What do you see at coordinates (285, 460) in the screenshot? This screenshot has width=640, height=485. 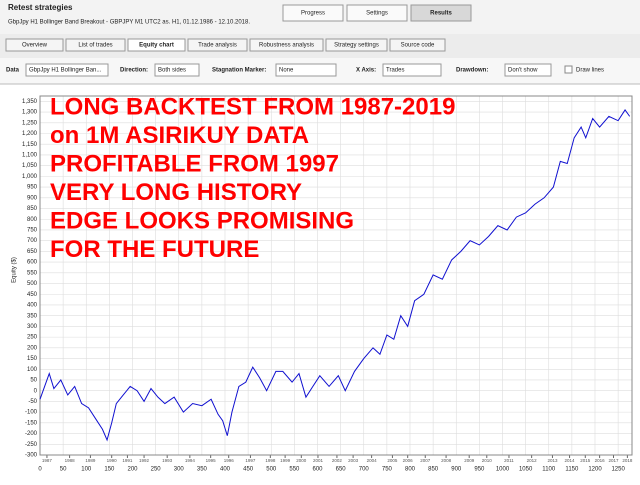 I see `year-label: 1999` at bounding box center [285, 460].